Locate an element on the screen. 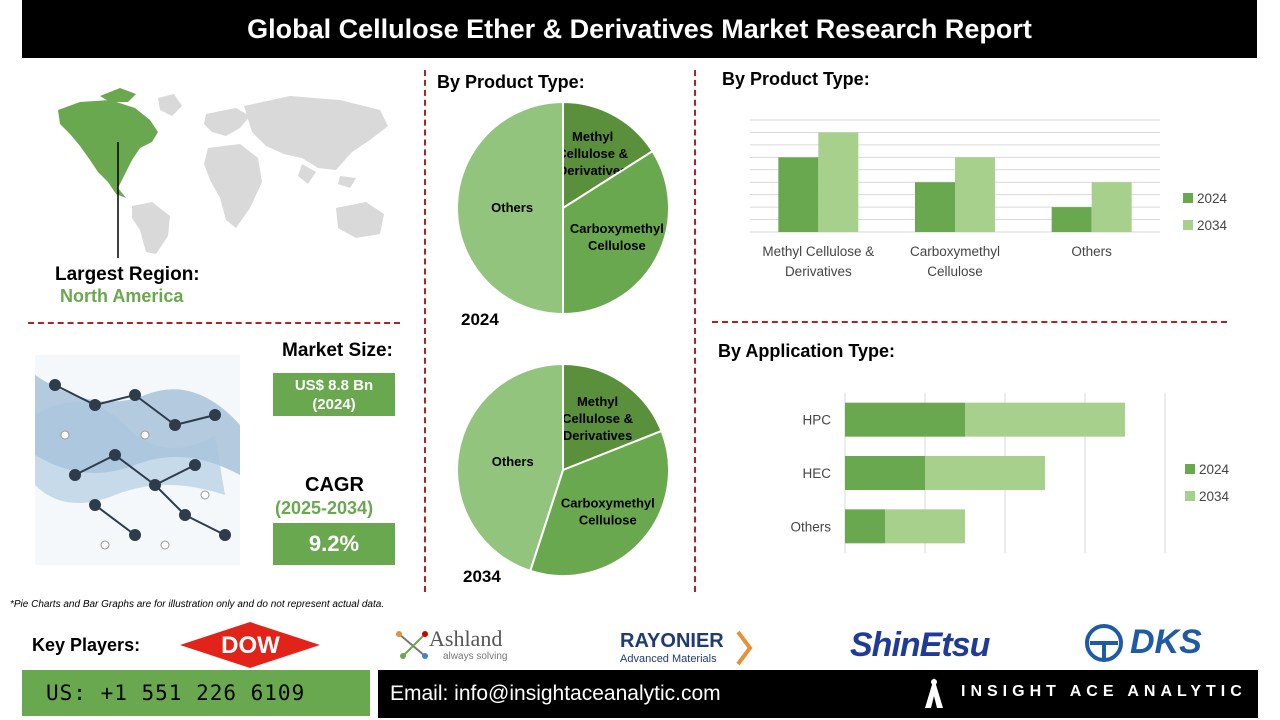 The width and height of the screenshot is (1280, 720). key-players-label: Key Players: is located at coordinates (86, 645).